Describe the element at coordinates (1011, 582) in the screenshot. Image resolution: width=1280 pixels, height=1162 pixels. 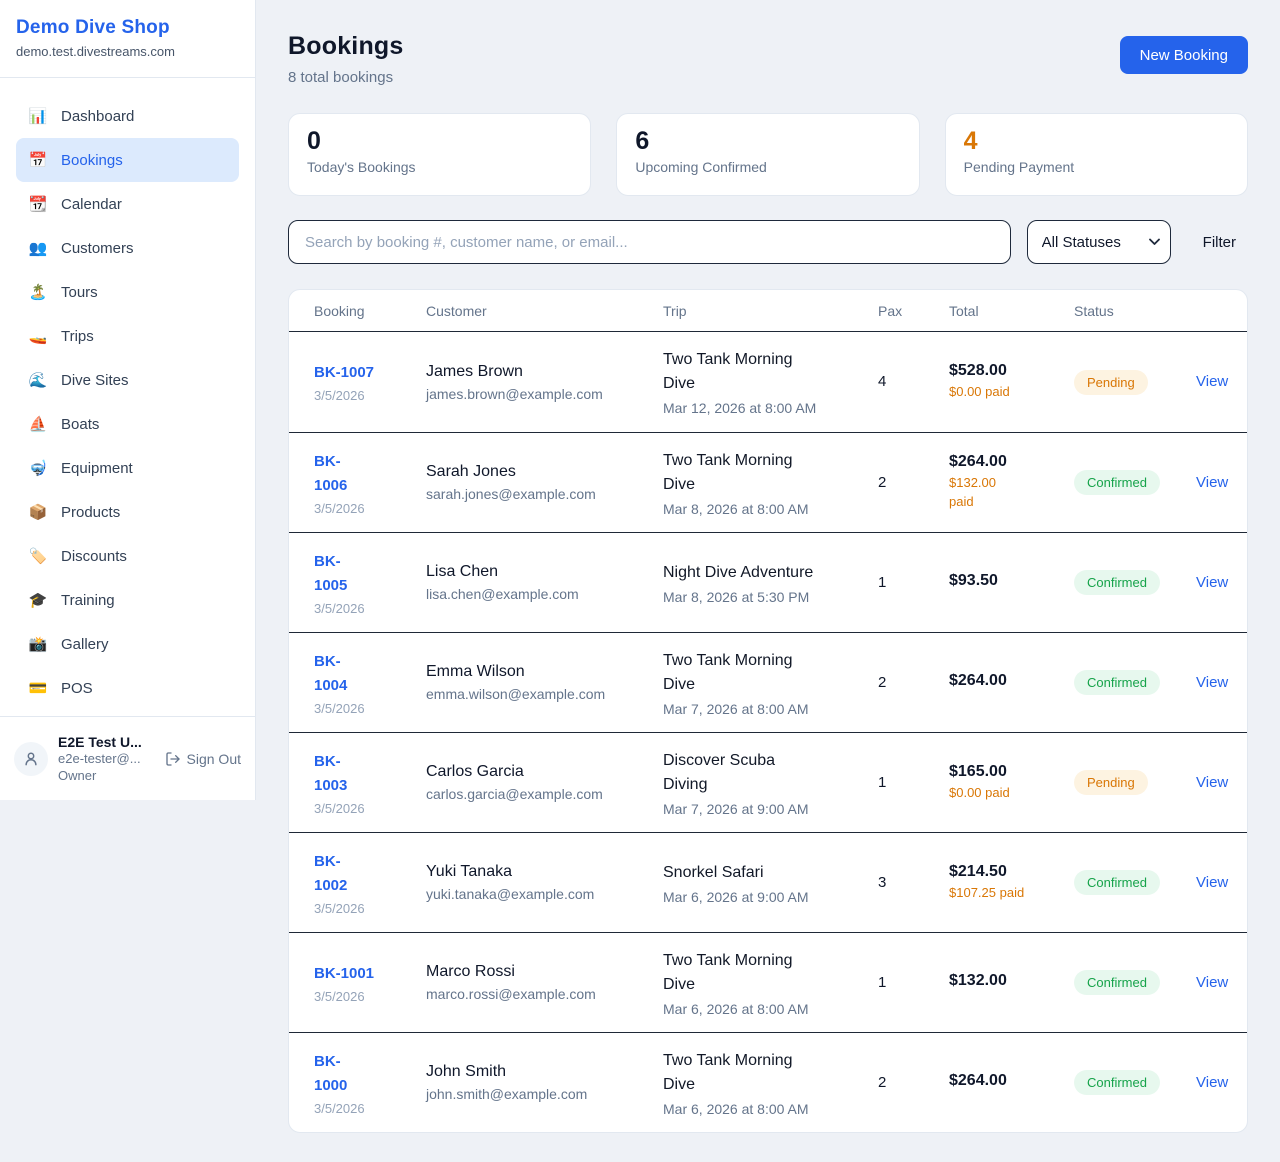
I see `total-cell: $93.50` at that location.